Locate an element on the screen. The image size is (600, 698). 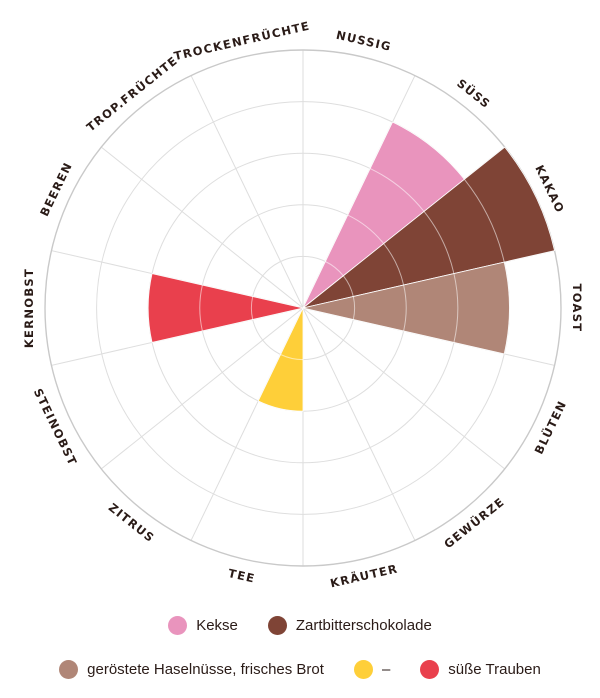
legend-row-1: Kekse Zartbitterschokolade is located at coordinates (300, 625).